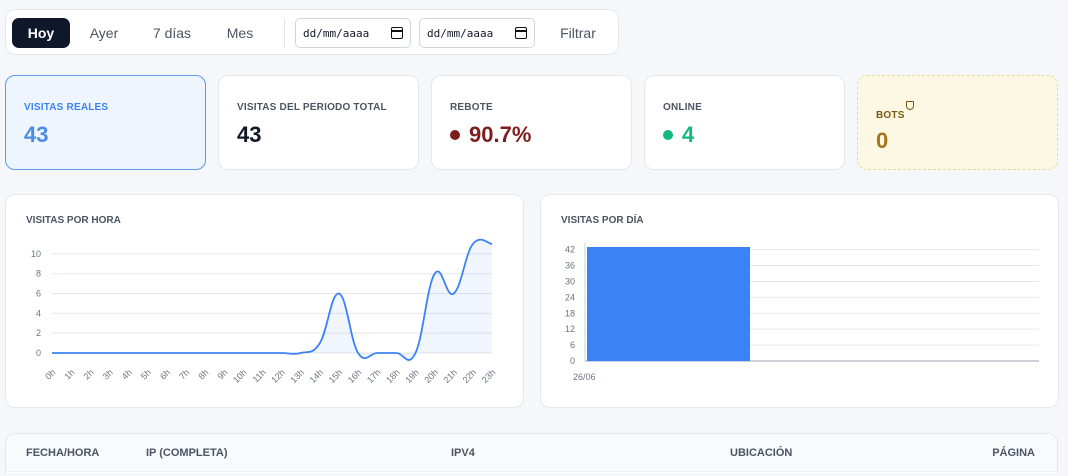 The height and width of the screenshot is (476, 1068). What do you see at coordinates (570, 281) in the screenshot?
I see `y-tick-label: 30` at bounding box center [570, 281].